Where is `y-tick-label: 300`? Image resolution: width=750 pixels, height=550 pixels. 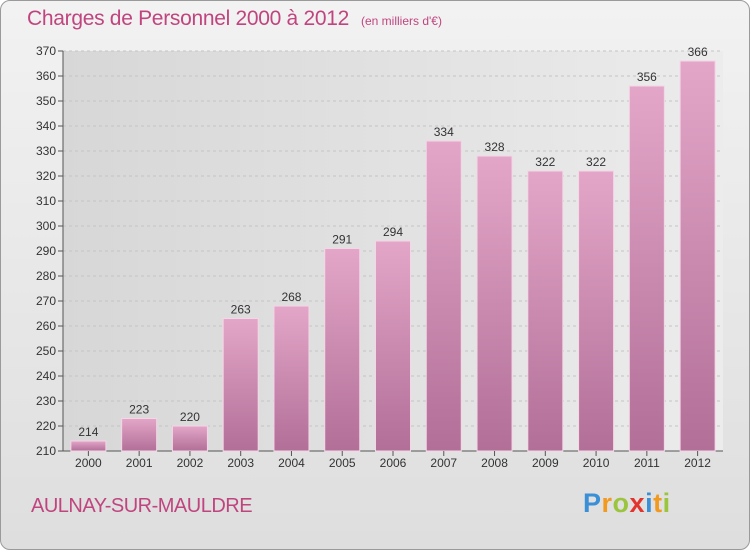
y-tick-label: 300 is located at coordinates (46, 226).